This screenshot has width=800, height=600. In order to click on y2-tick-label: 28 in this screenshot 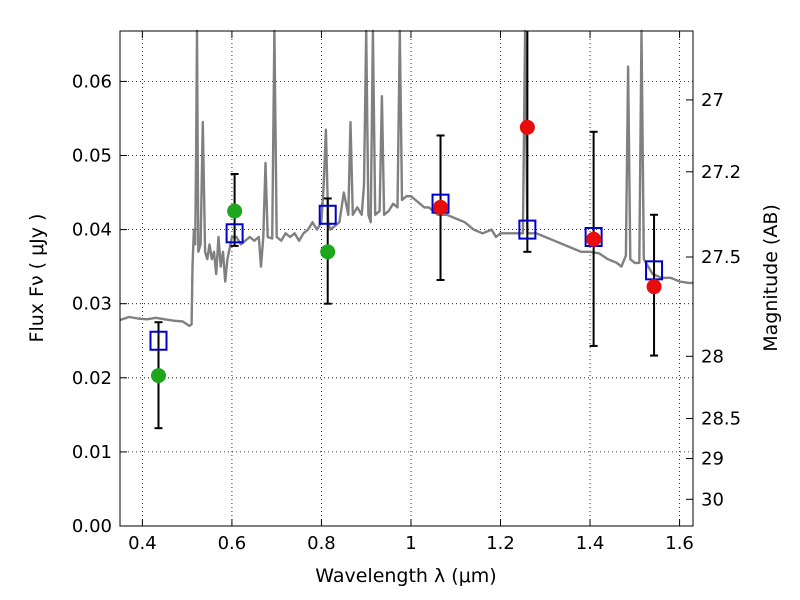, I will do `click(712, 356)`.